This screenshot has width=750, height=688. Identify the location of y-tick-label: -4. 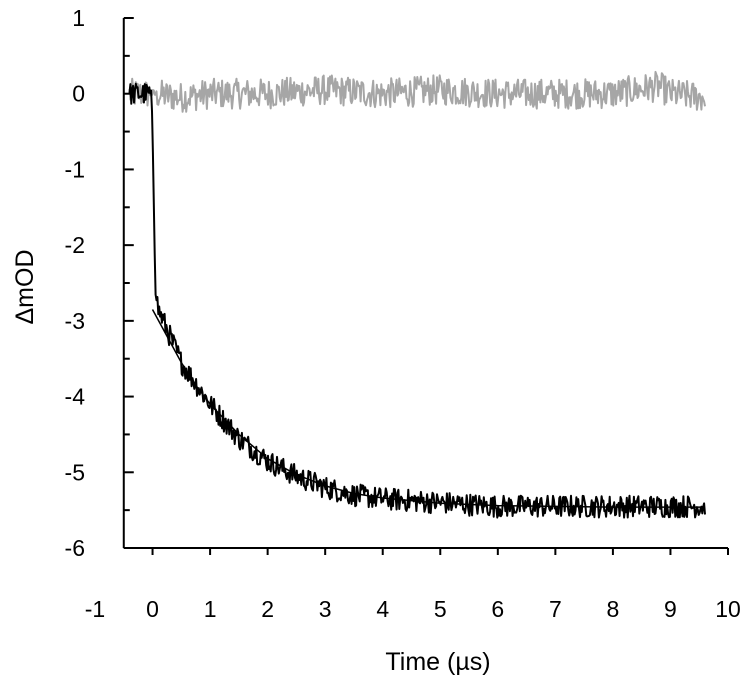
(75, 397).